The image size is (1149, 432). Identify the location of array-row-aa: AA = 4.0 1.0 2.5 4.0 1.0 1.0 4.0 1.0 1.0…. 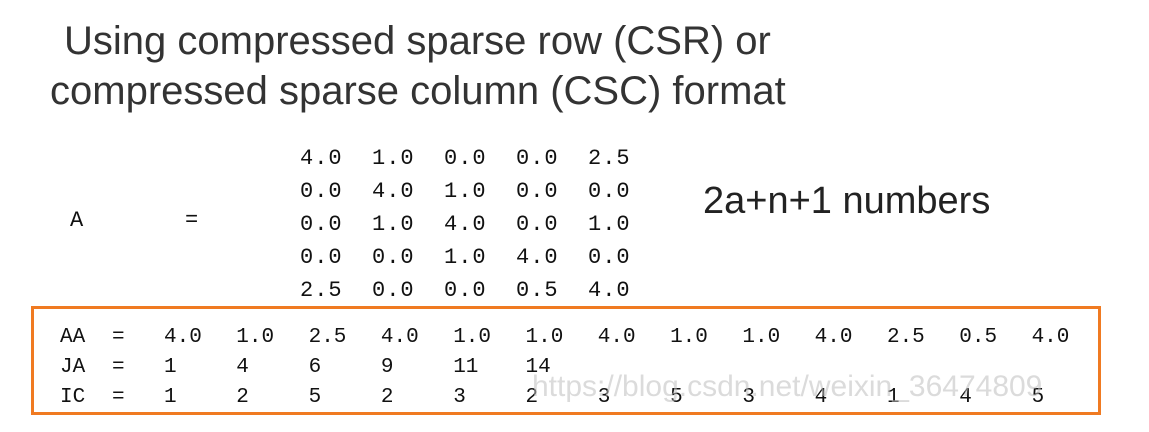
(582, 337).